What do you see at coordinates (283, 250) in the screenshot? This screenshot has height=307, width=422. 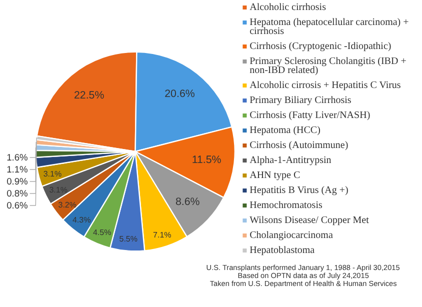 I see `legend-label: Hepatoblastoma` at bounding box center [283, 250].